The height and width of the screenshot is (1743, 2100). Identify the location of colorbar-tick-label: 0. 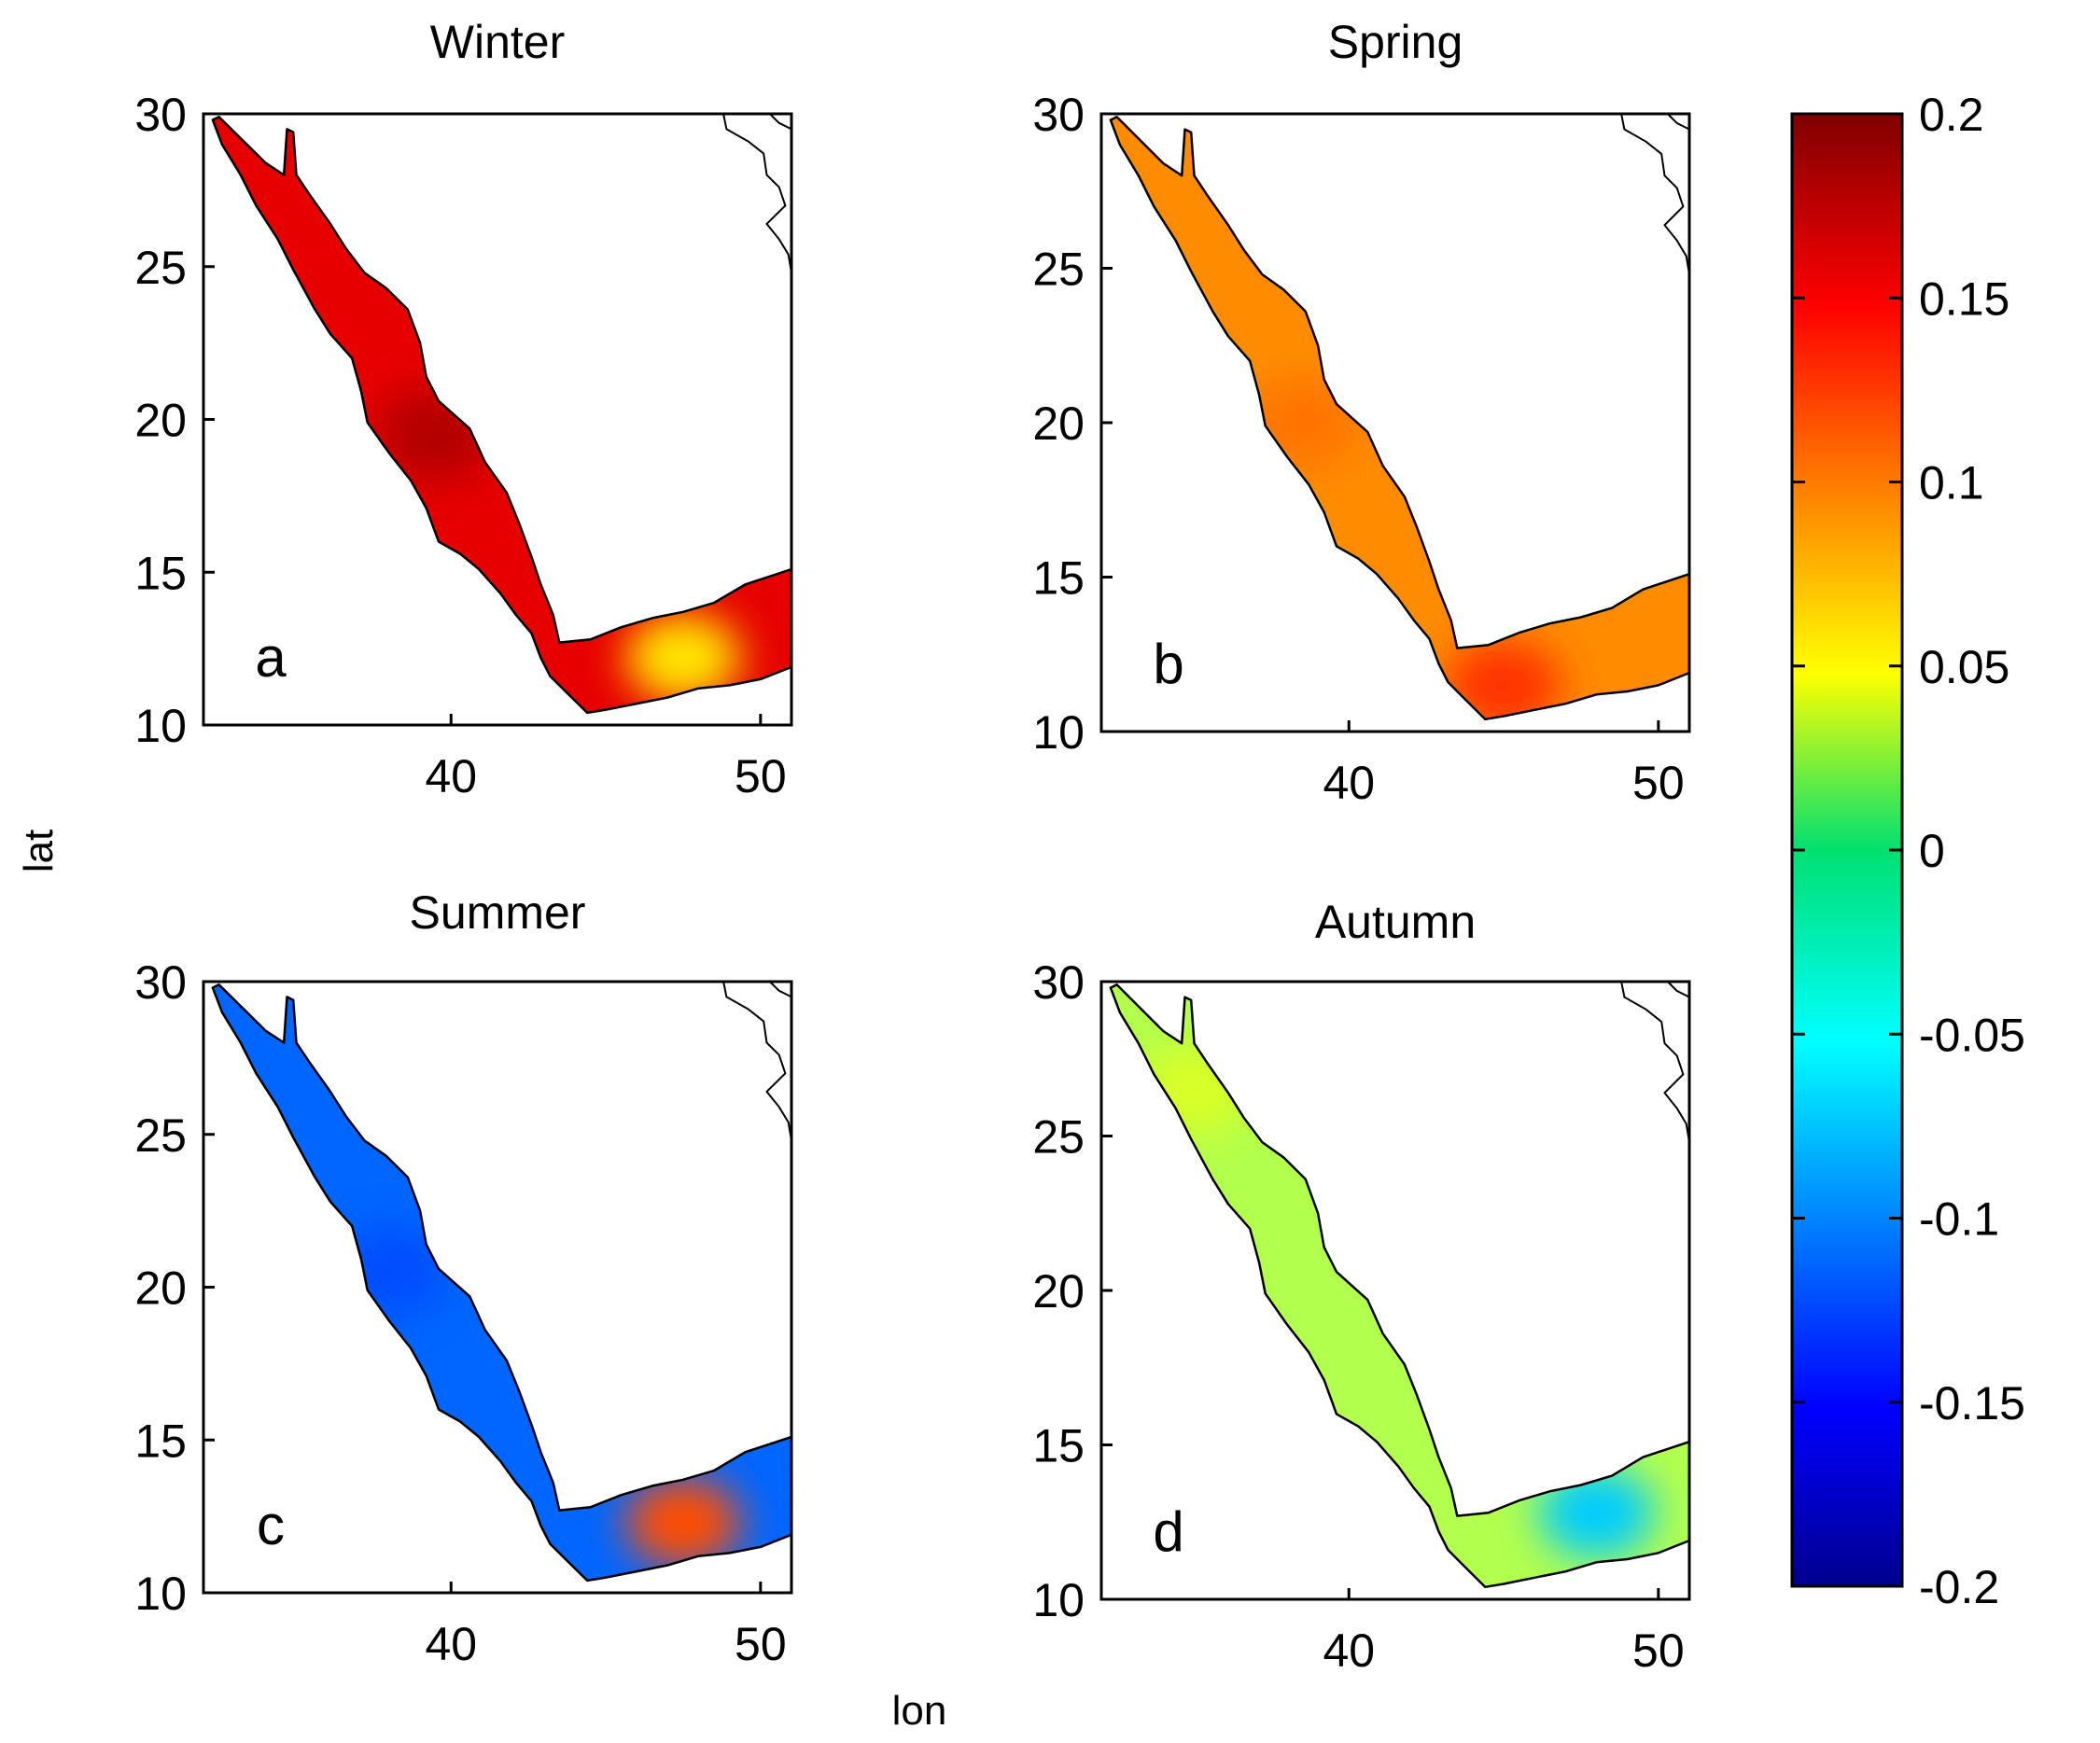
(1932, 851).